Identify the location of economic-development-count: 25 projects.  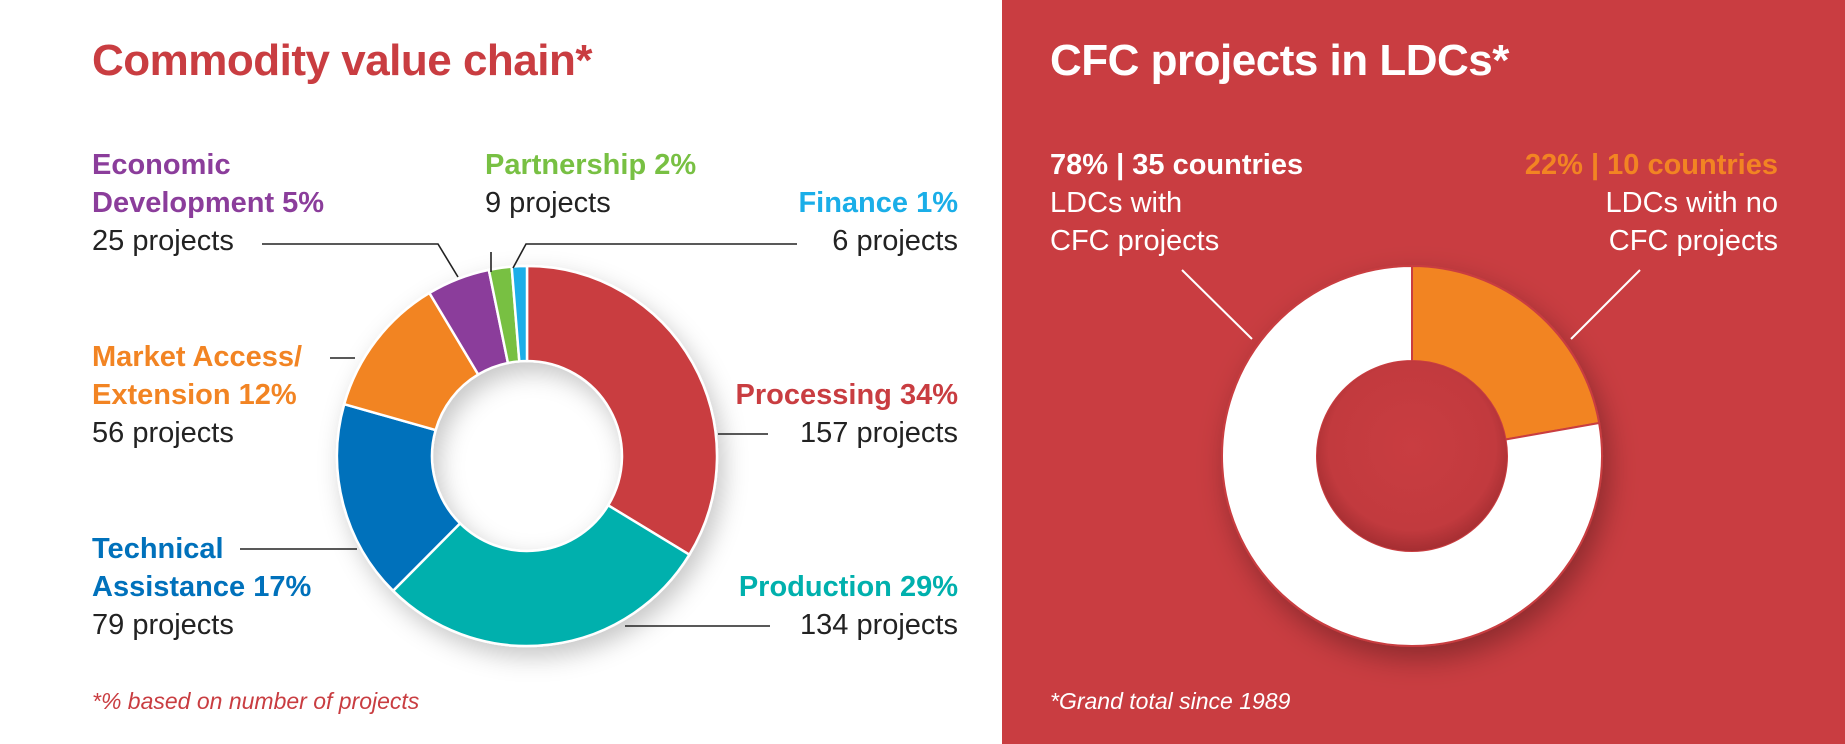
(163, 241).